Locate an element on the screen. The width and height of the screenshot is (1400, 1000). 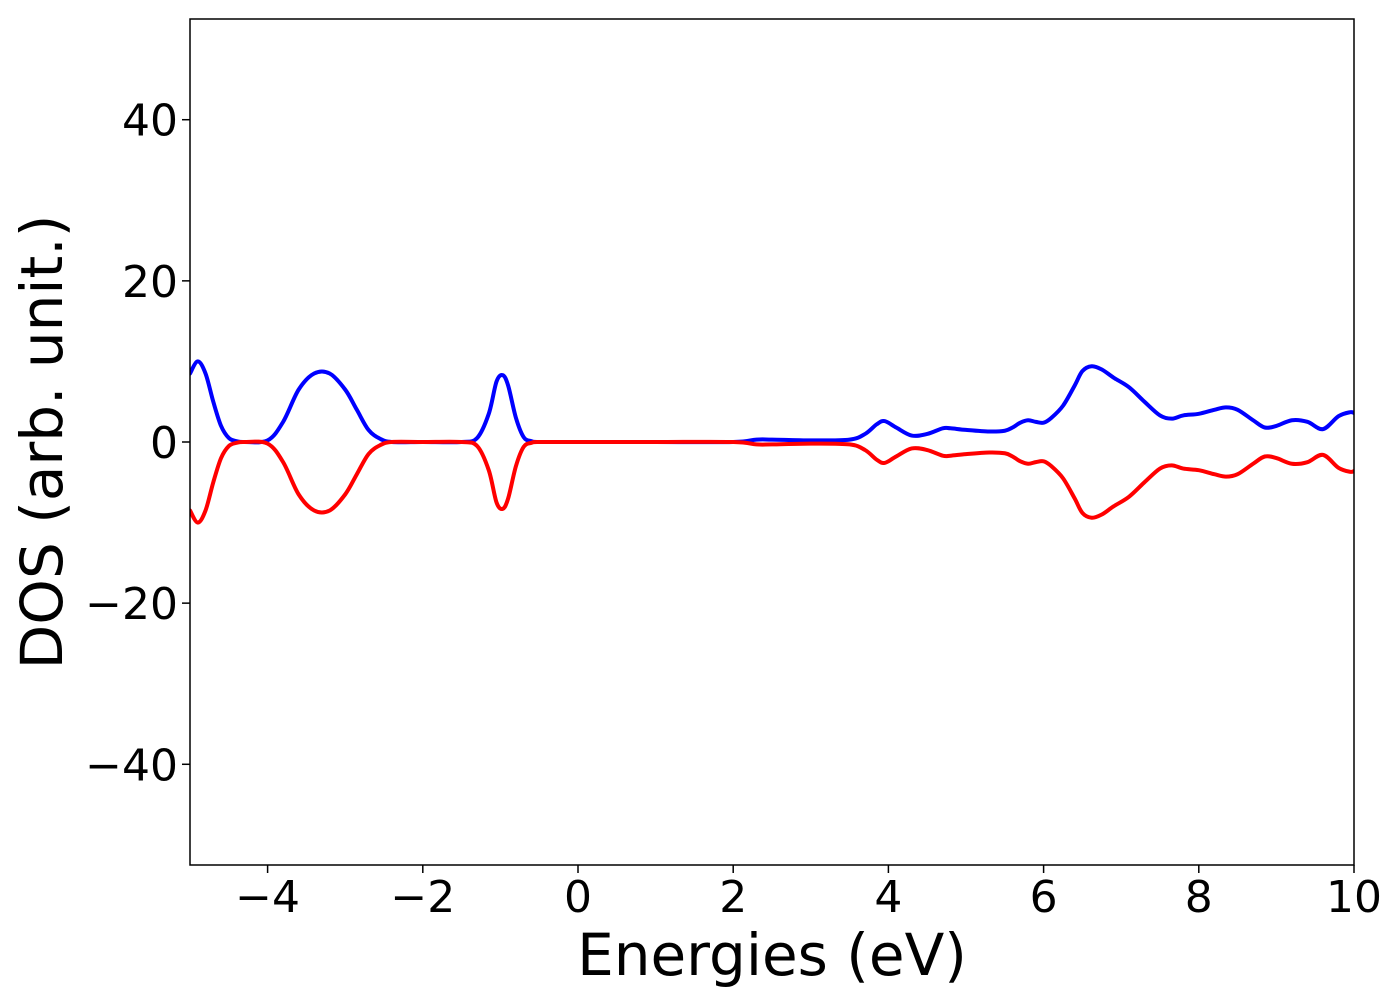
x-tick-label: −4 is located at coordinates (267, 897).